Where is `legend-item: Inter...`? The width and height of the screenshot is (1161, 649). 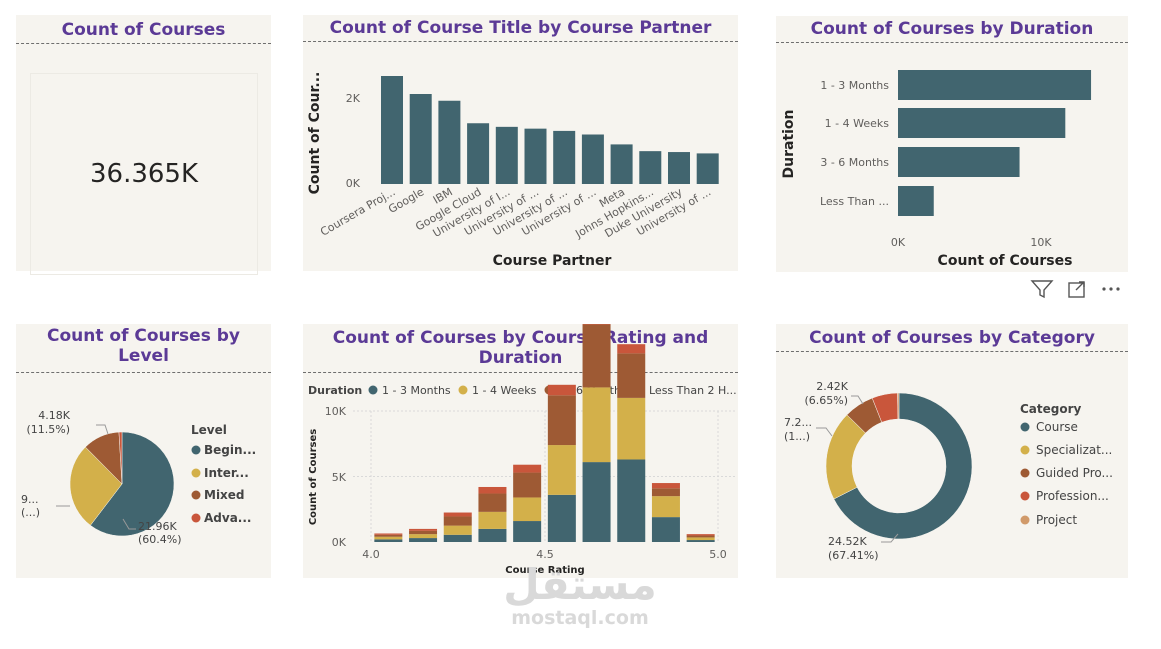 legend-item: Inter... is located at coordinates (220, 473).